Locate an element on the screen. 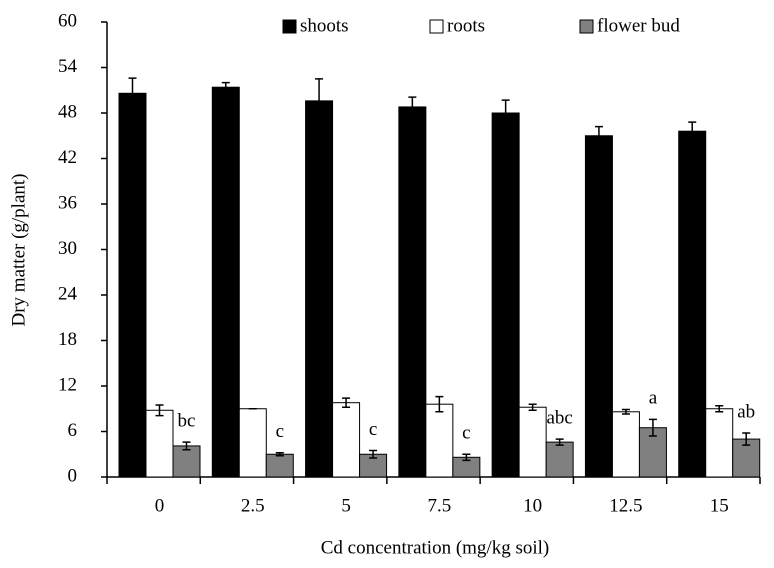 Image resolution: width=774 pixels, height=568 pixels. y-tick-label: 48 is located at coordinates (67, 111).